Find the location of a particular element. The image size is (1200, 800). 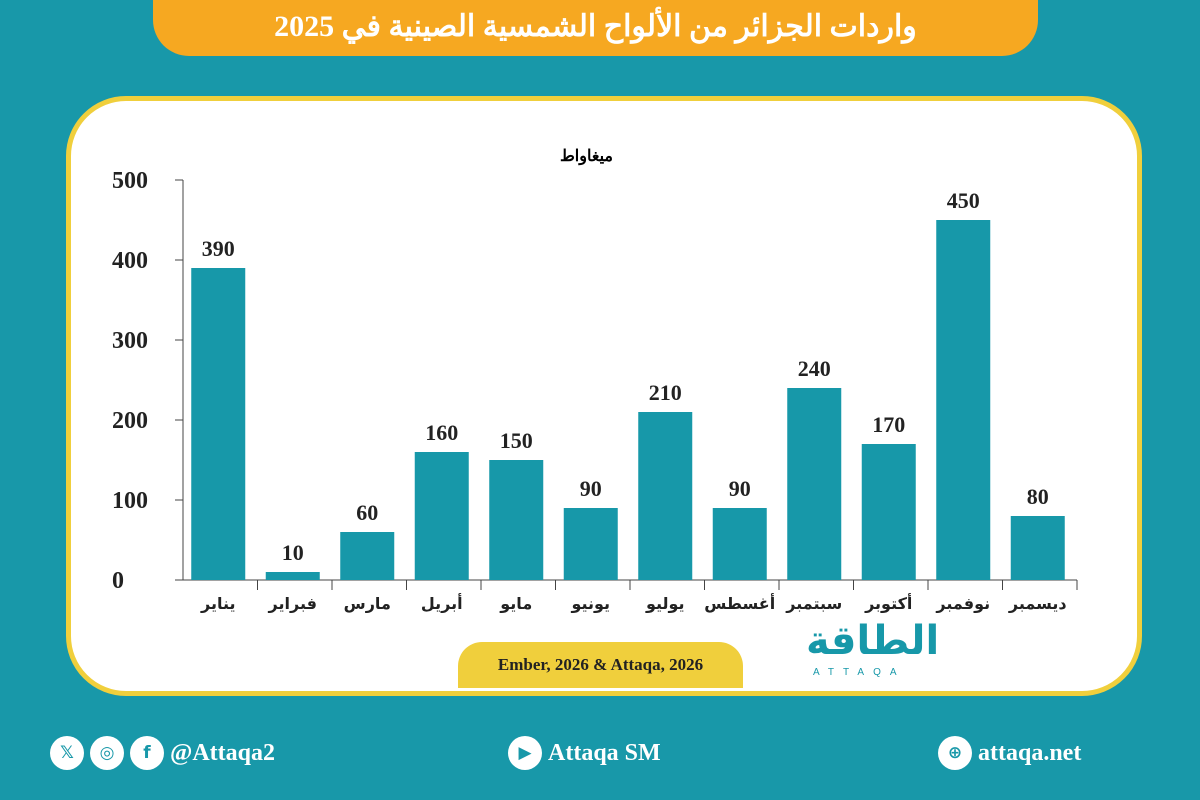

social-footer: 𝕏 ◎ f @Attaqa2 is located at coordinates (162, 753).